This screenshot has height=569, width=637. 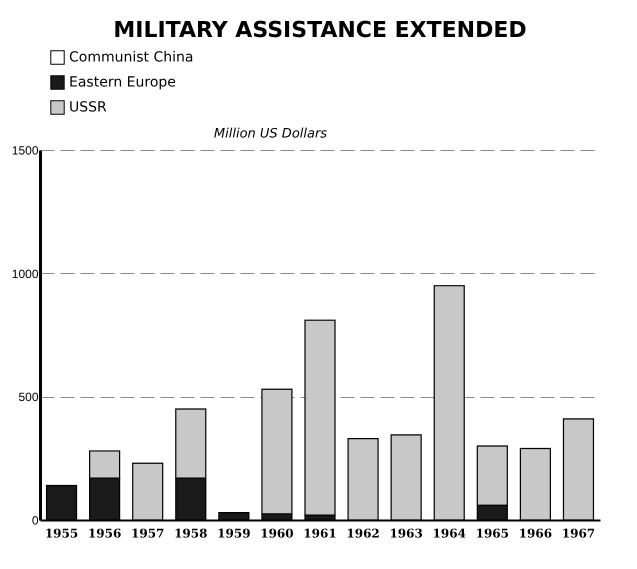 What do you see at coordinates (579, 533) in the screenshot?
I see `x-tick-label: 1967` at bounding box center [579, 533].